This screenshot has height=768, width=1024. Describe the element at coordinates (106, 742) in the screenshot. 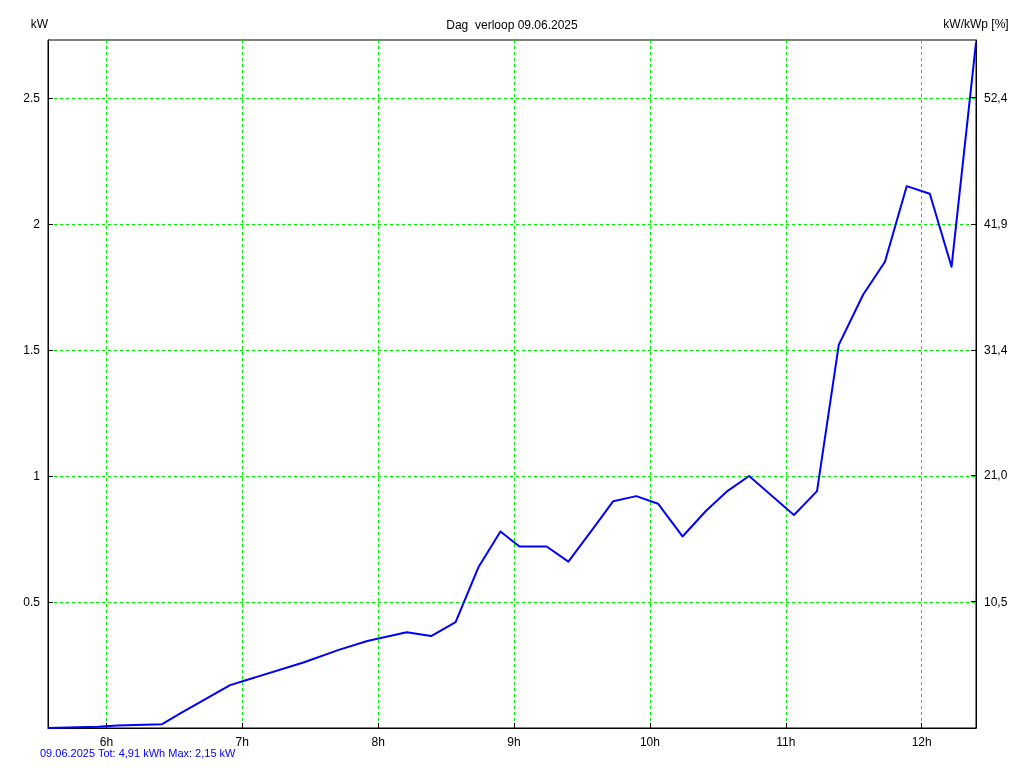

I see `x-tick-label: 6h` at that location.